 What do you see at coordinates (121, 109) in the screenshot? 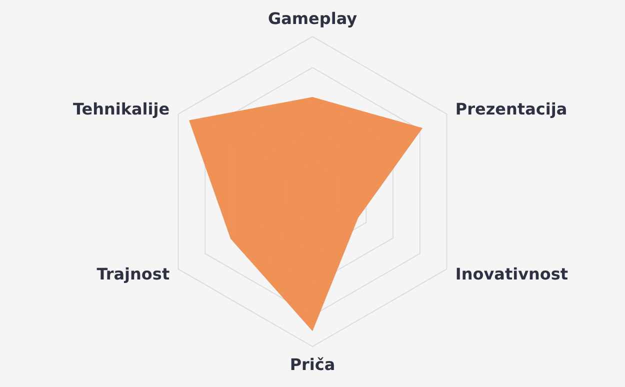
I see `spoke-label: Tehnikalije` at bounding box center [121, 109].